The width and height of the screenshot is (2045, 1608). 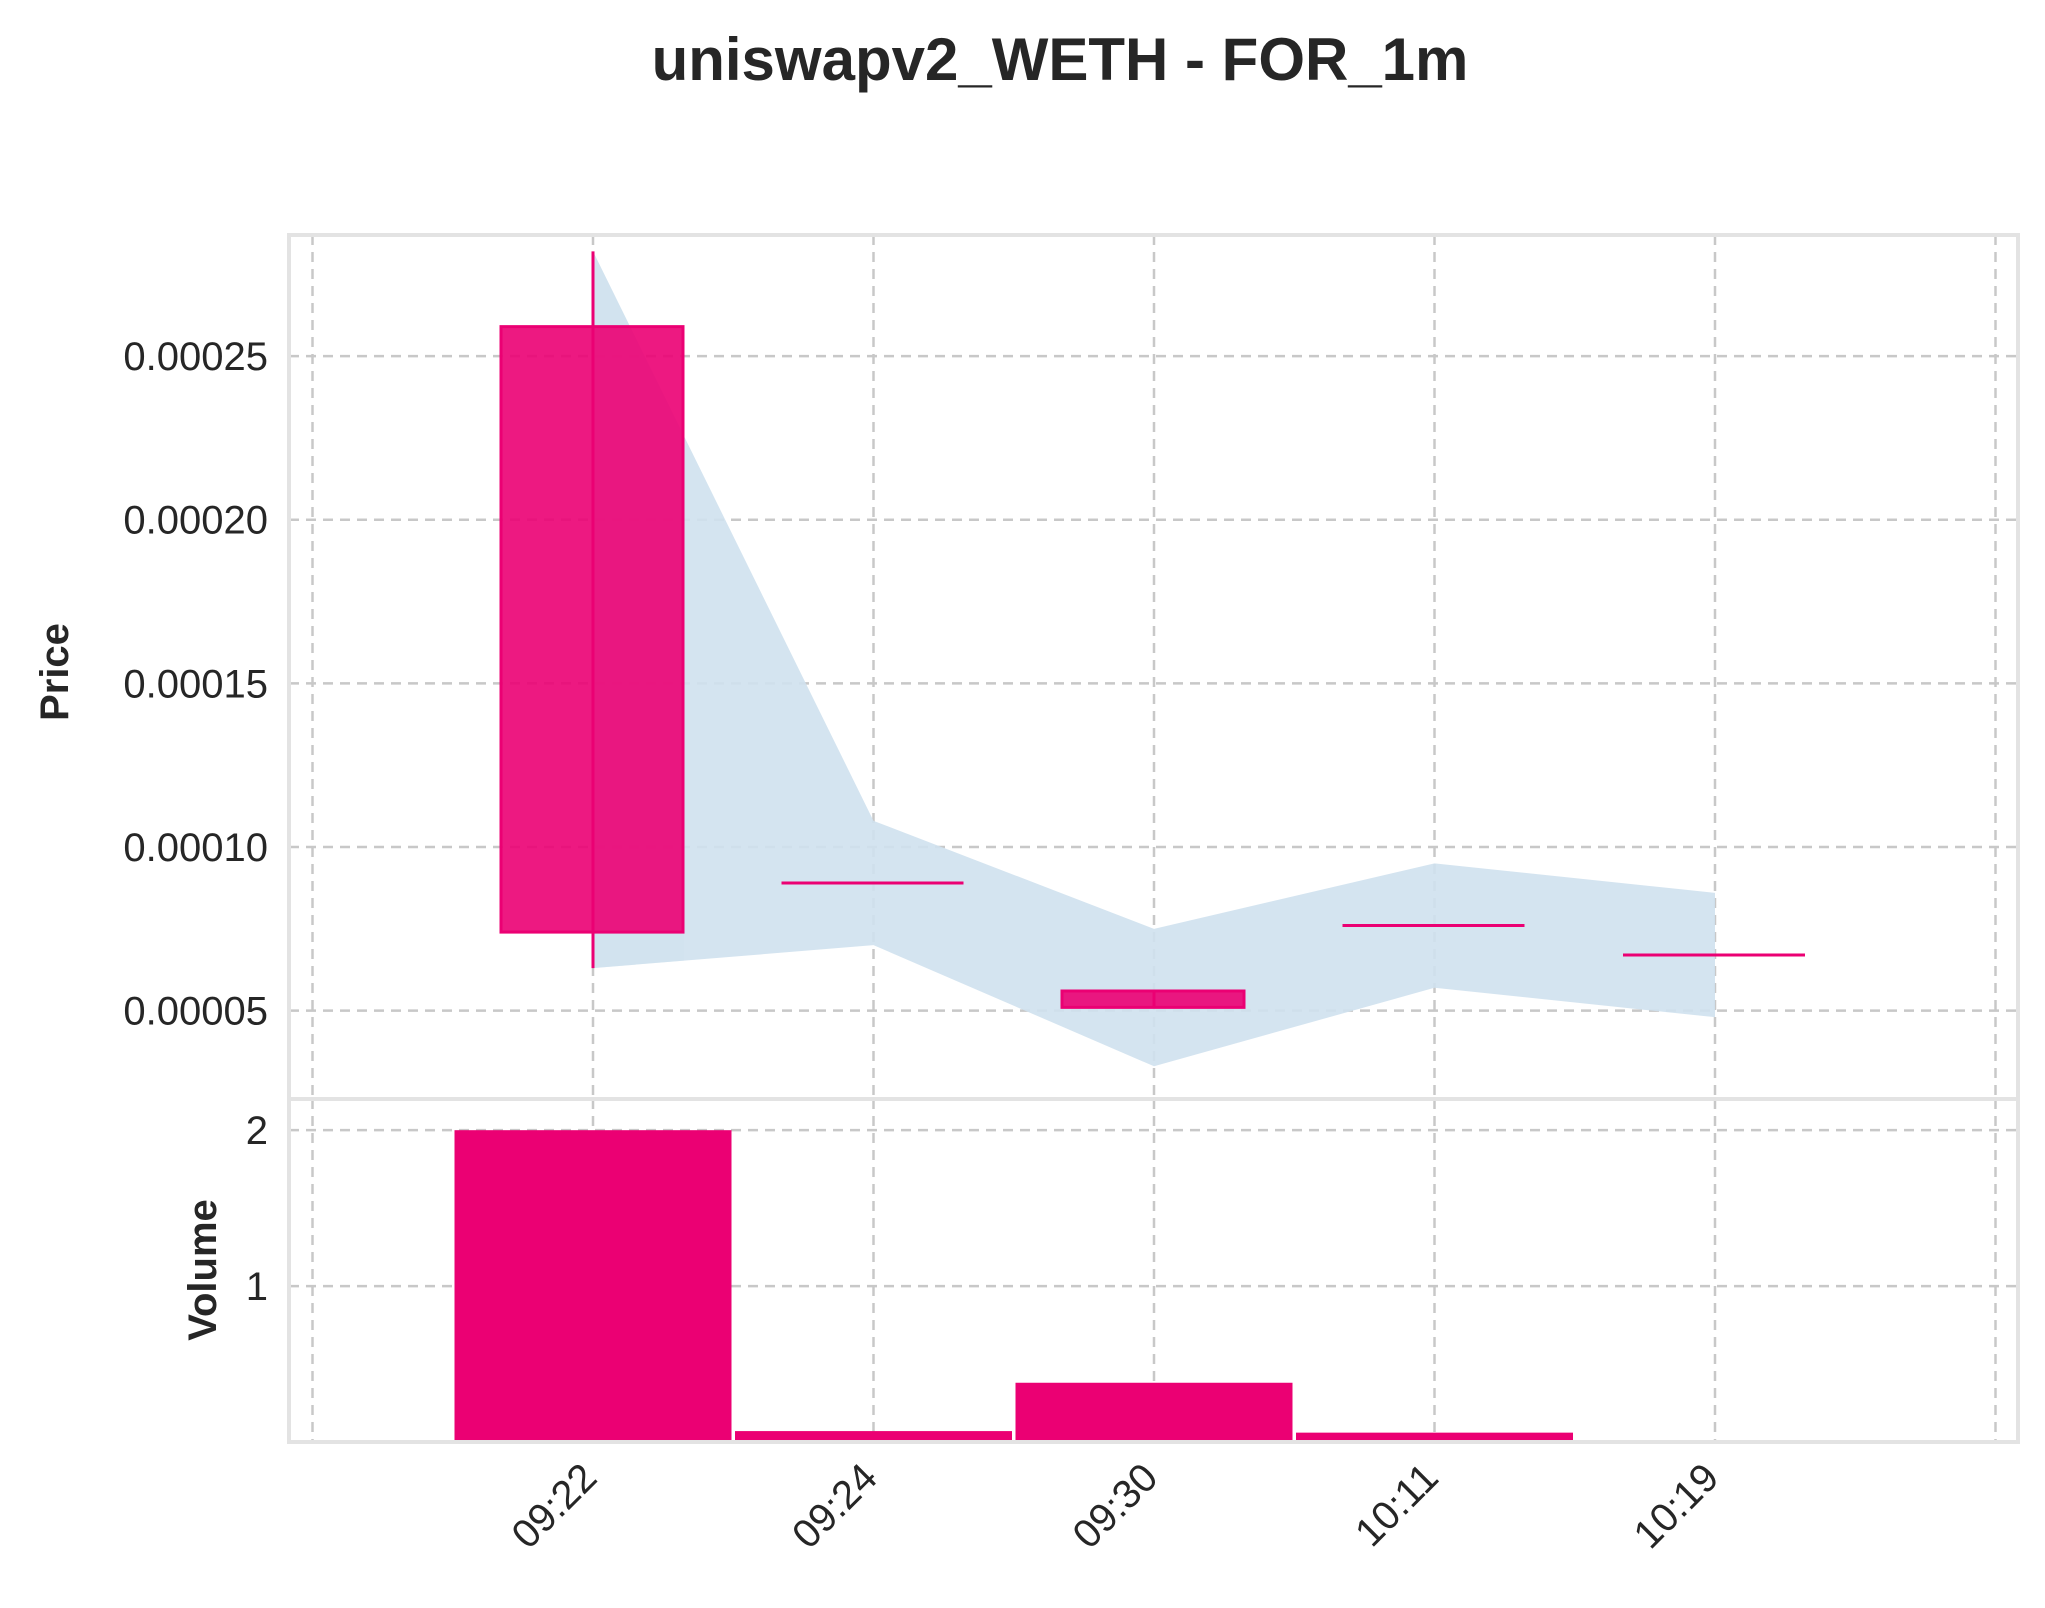 I want to click on price-tick-label: 0.00010, so click(x=195, y=848).